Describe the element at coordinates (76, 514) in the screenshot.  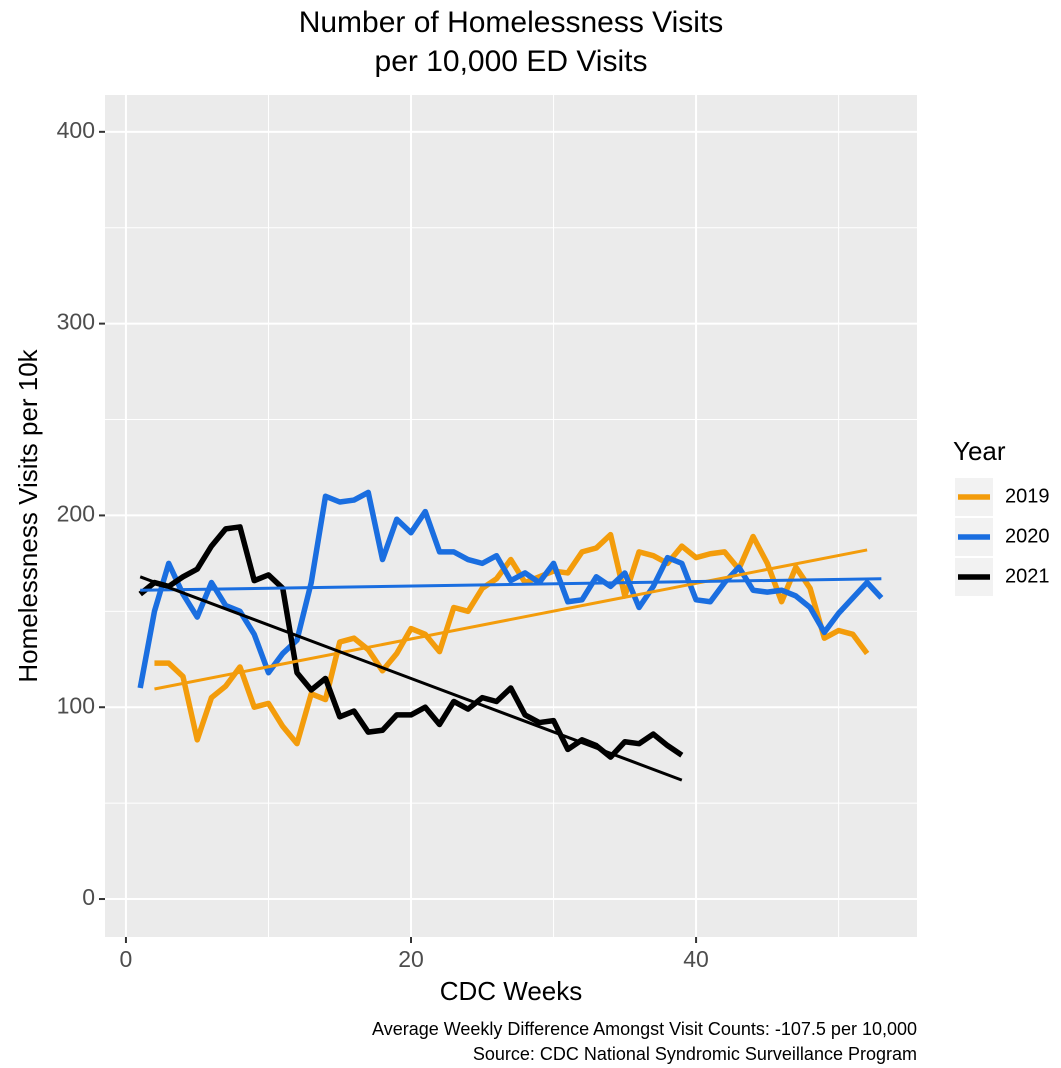
I see `y-tick-label: 200` at that location.